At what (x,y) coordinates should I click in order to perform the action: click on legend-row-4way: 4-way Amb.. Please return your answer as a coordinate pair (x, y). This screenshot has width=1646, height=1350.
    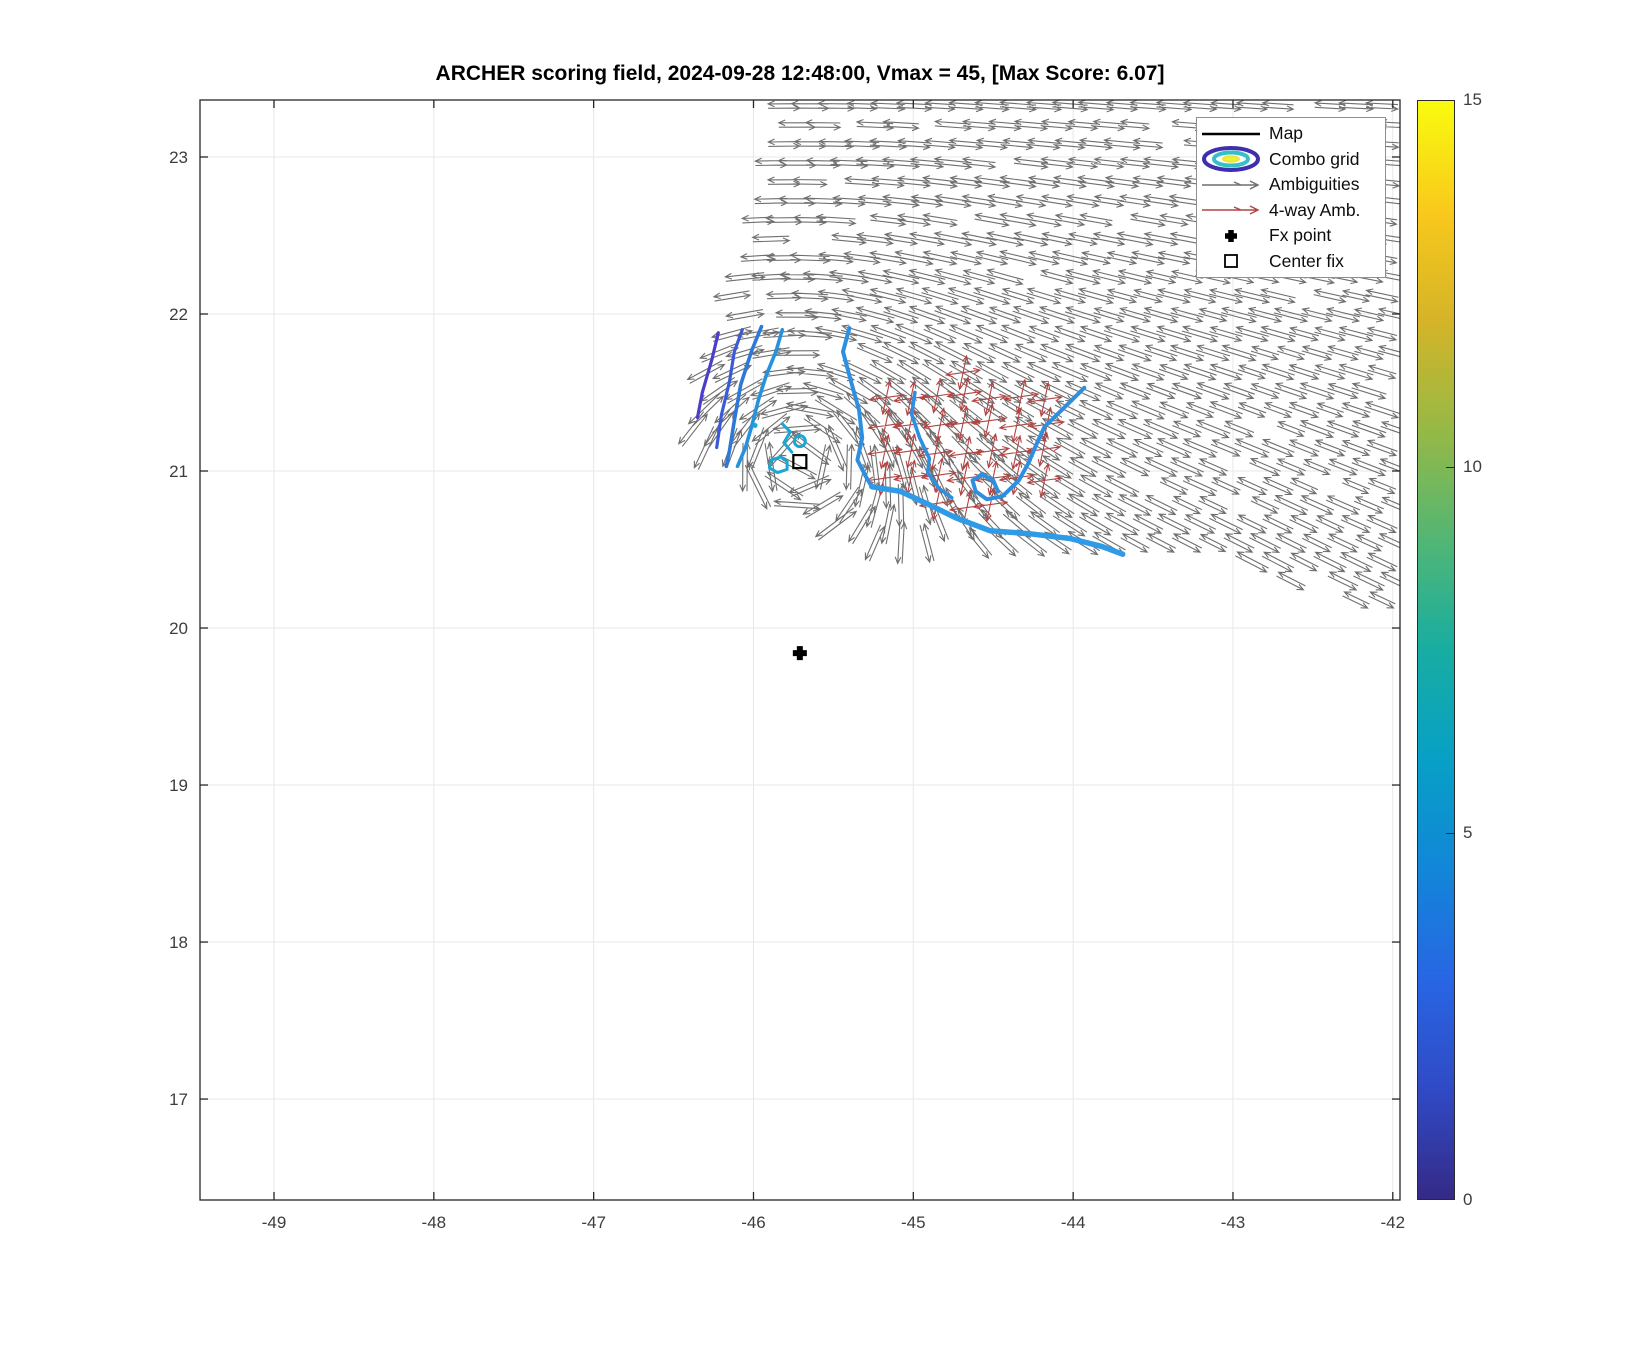
    Looking at the image, I should click on (1291, 210).